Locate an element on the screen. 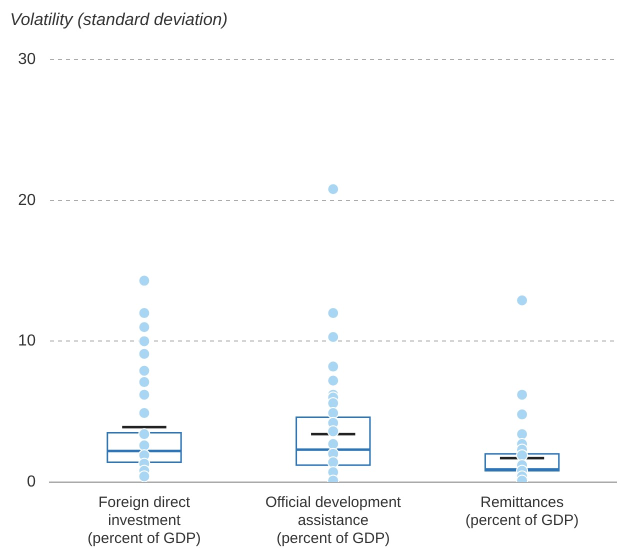 The image size is (623, 560). y-axis-title: Volatility (standard deviation) is located at coordinates (119, 20).